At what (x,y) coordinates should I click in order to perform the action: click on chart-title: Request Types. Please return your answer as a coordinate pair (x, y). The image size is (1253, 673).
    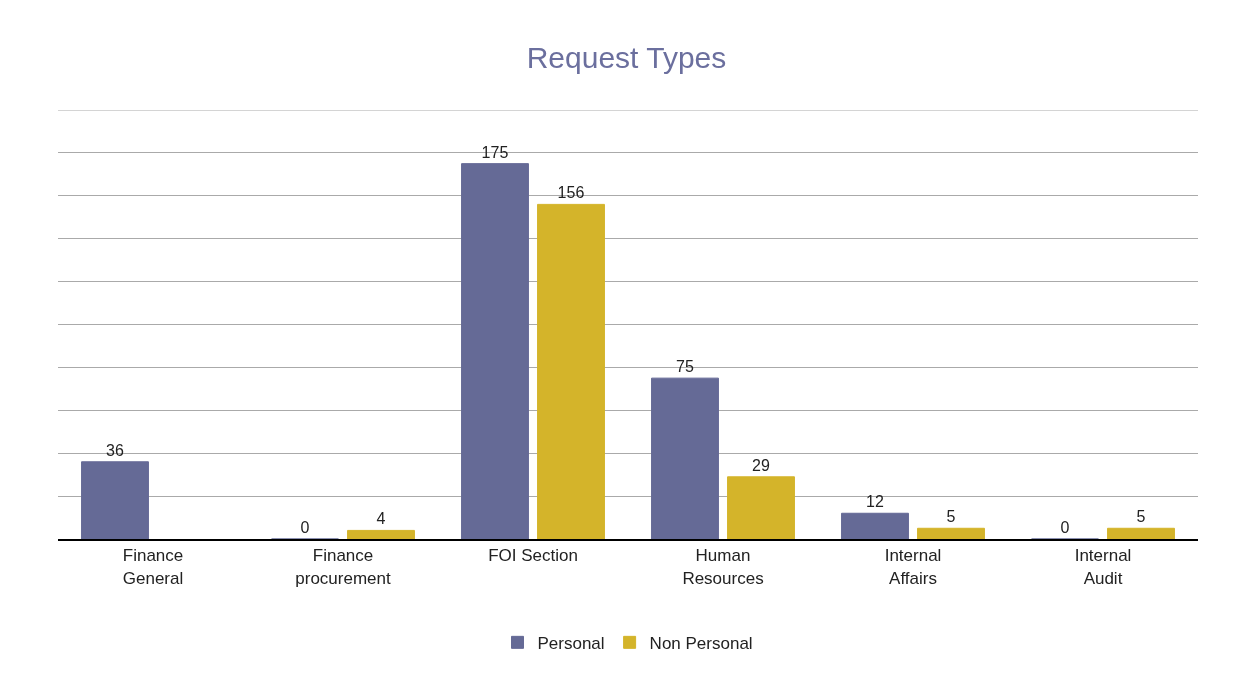
    Looking at the image, I should click on (626, 58).